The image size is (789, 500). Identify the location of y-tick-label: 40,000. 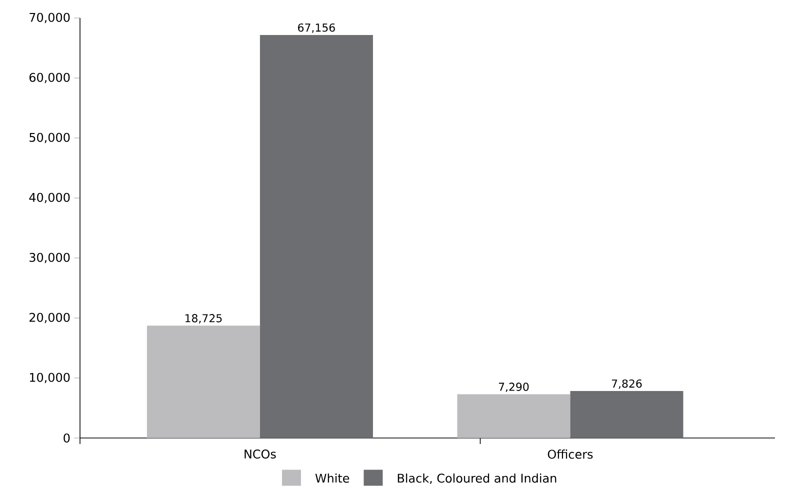
(49, 198).